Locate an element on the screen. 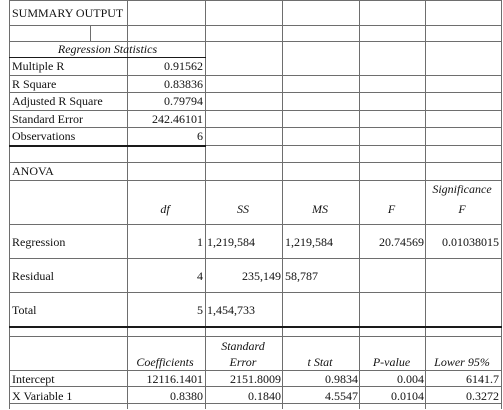  coef-p-value: 0.004 is located at coordinates (410, 379).